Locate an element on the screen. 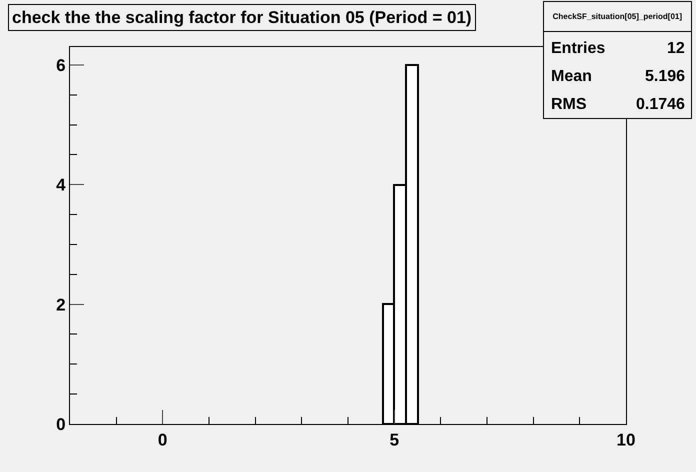  x-tick-label: 0 is located at coordinates (163, 440).